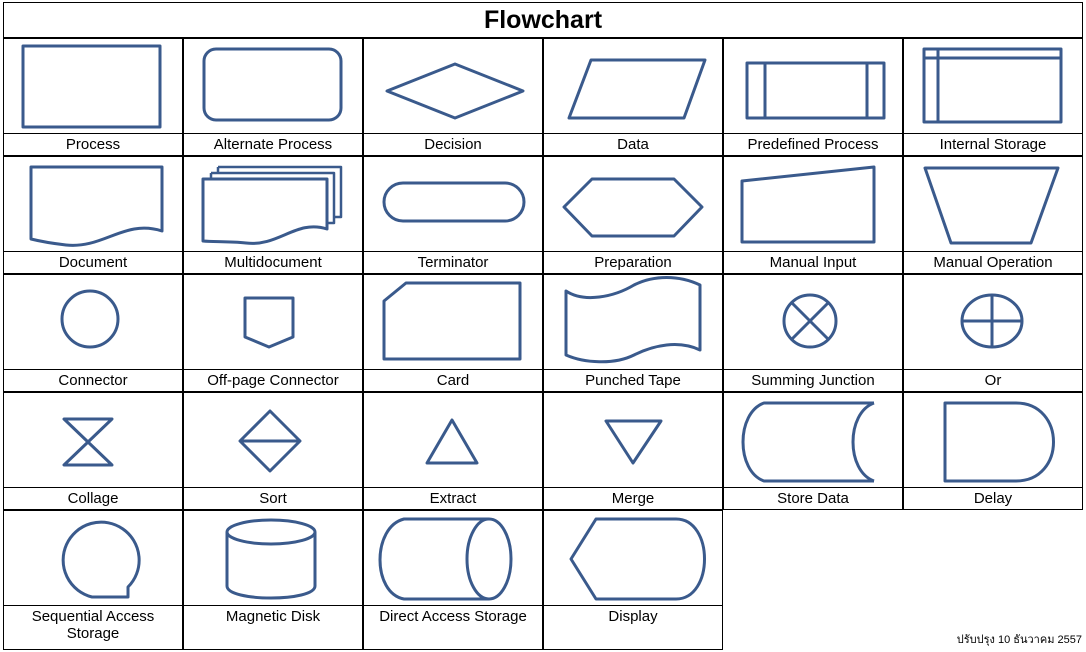 This screenshot has width=1086, height=652. Describe the element at coordinates (273, 263) in the screenshot. I see `label-multidocument: Multidocument` at that location.